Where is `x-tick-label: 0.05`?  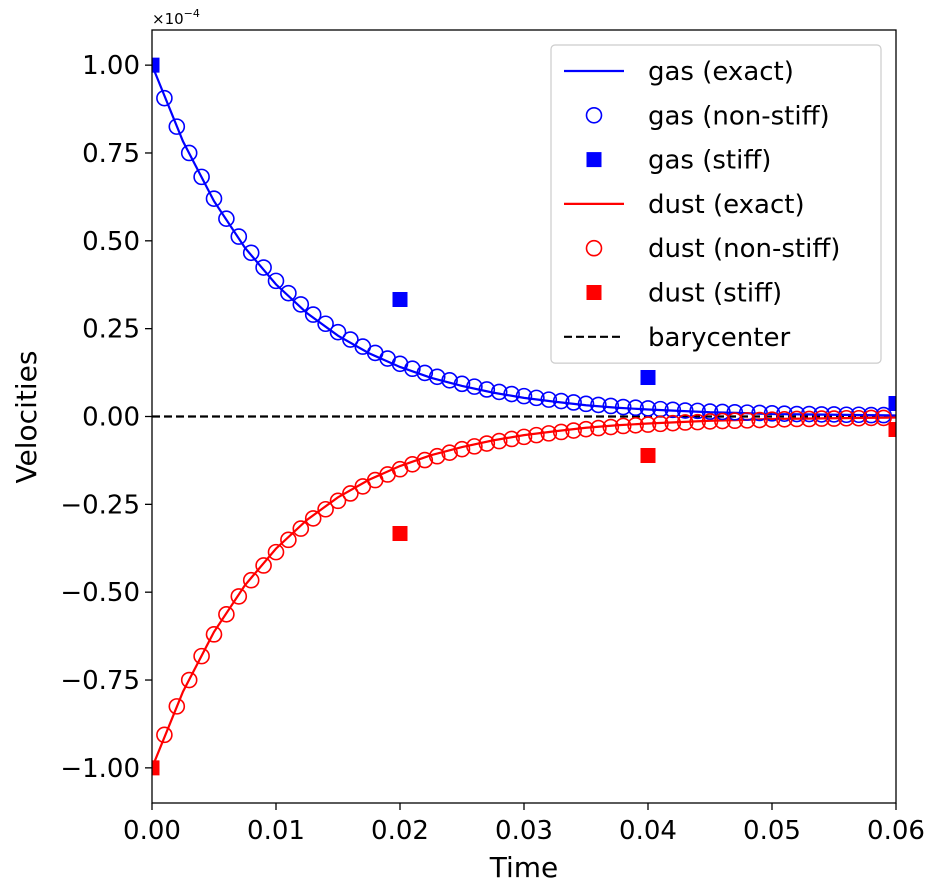
x-tick-label: 0.05 is located at coordinates (772, 831).